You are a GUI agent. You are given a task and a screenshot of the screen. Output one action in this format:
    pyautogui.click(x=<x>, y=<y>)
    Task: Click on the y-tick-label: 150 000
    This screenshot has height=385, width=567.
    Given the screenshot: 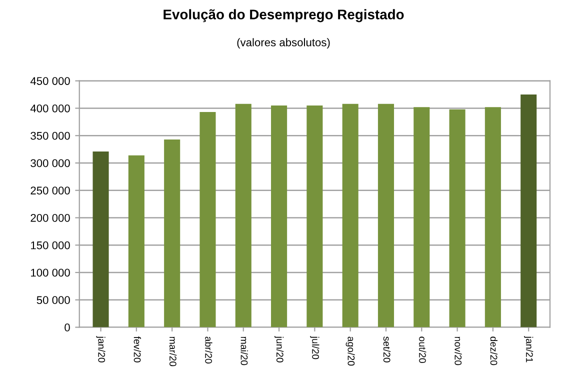 What is the action you would take?
    pyautogui.click(x=50, y=245)
    